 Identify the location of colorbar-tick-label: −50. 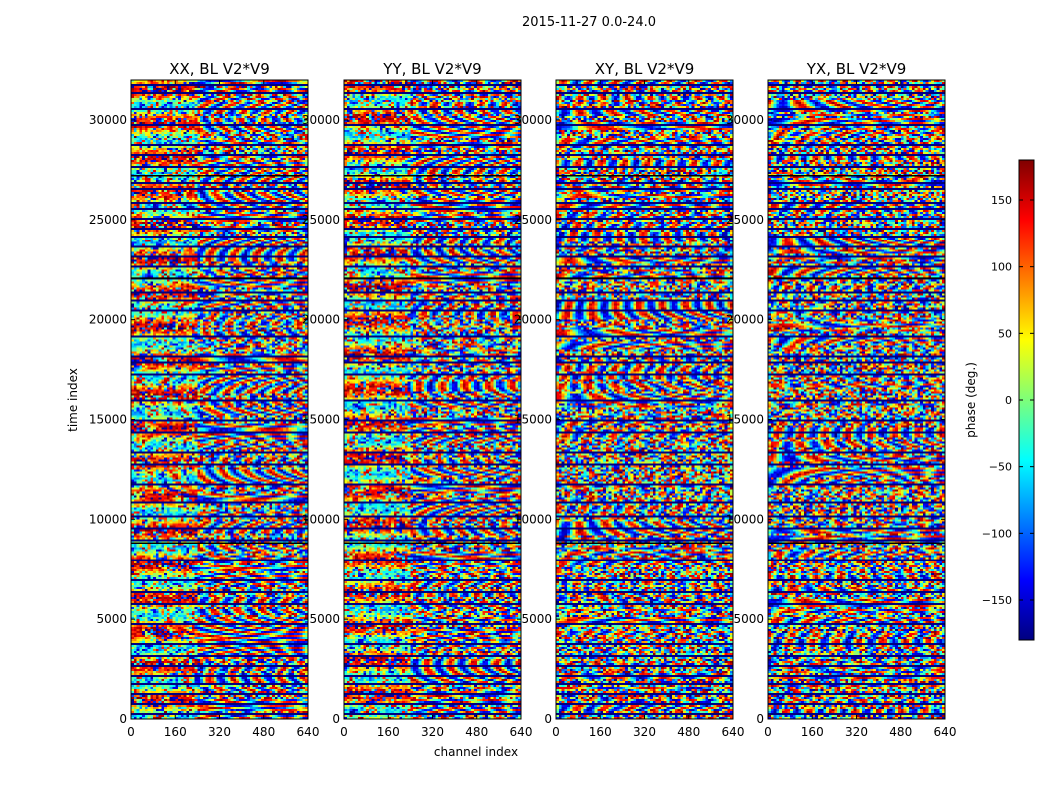
(1000, 467).